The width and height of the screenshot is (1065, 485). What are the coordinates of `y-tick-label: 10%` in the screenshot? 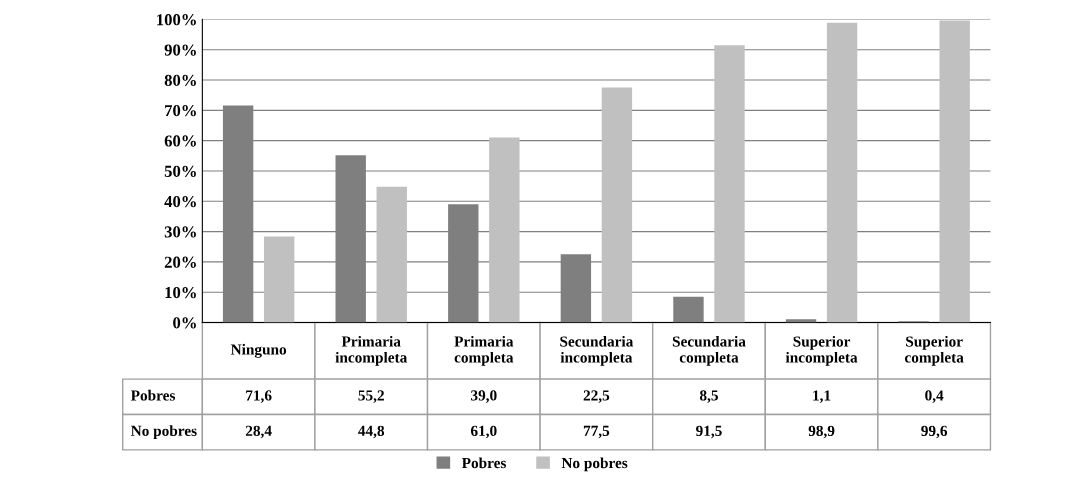 It's located at (180, 292).